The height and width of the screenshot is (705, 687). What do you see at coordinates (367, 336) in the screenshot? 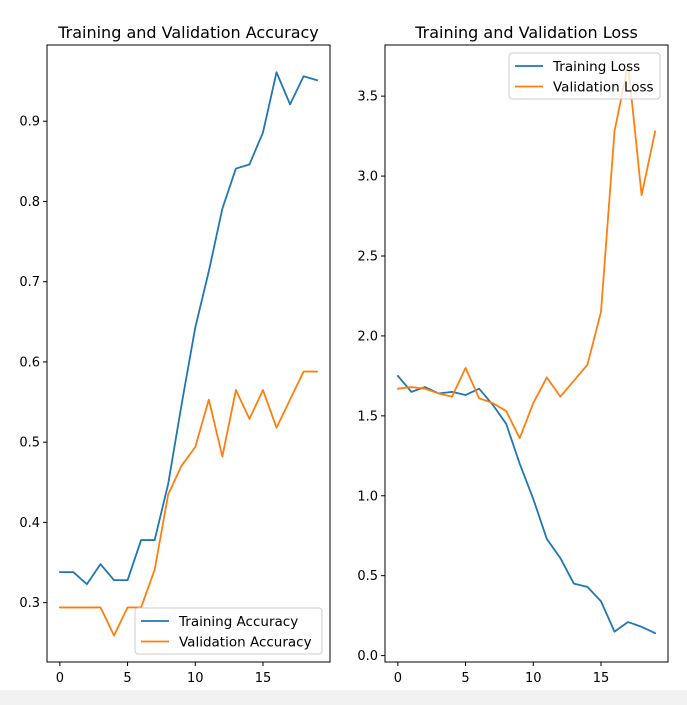
I see `y-tick-label: 2.0` at bounding box center [367, 336].